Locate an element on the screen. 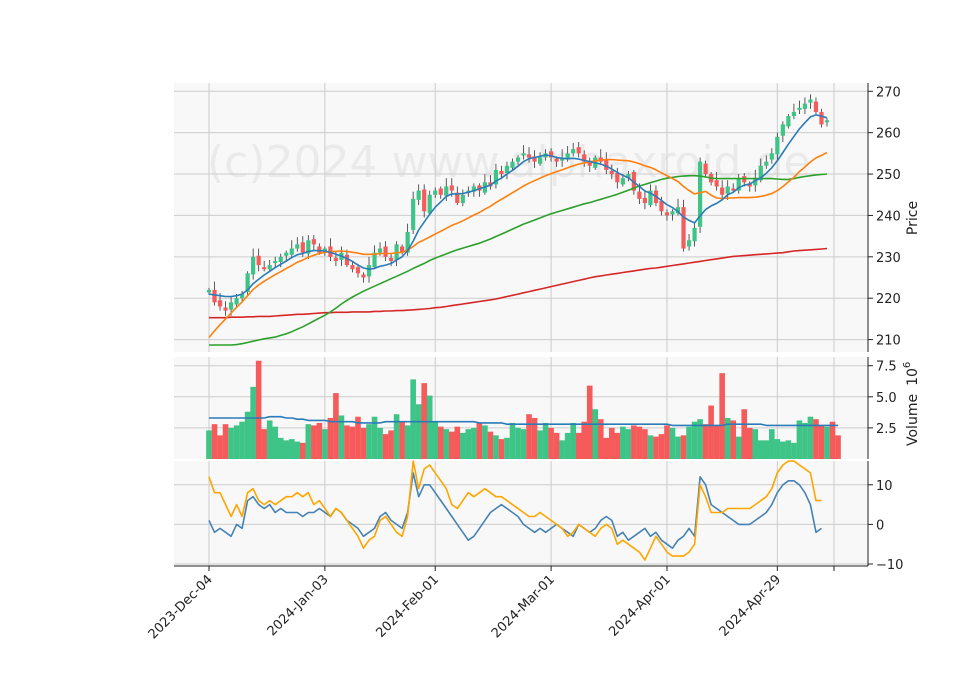 The width and height of the screenshot is (960, 690). price-tick-label: 250 is located at coordinates (888, 175).